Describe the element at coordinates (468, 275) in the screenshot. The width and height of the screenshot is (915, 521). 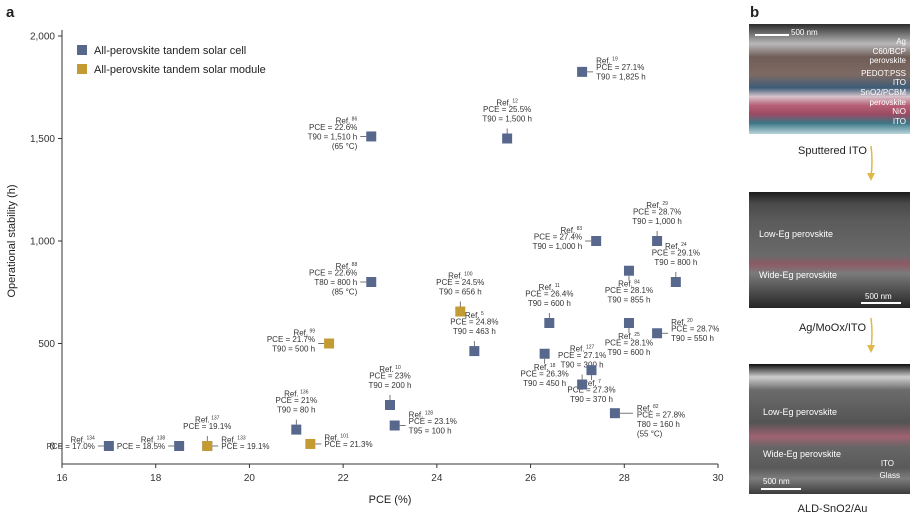
I see `ref-superscript: 100` at that location.